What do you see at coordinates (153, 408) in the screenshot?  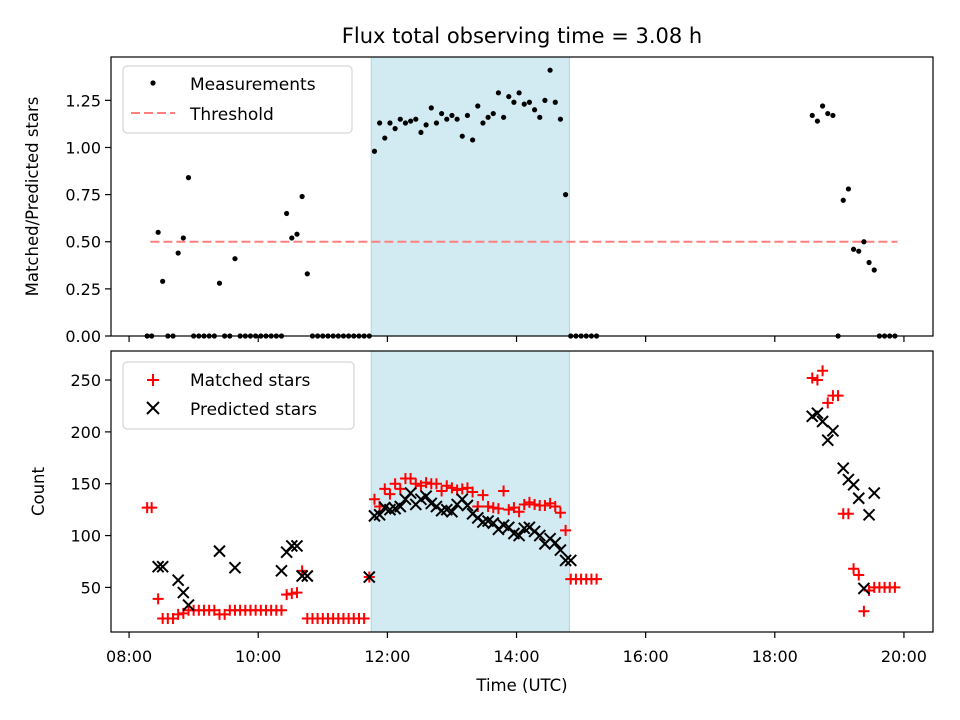 I see `legend-predicted-marker` at bounding box center [153, 408].